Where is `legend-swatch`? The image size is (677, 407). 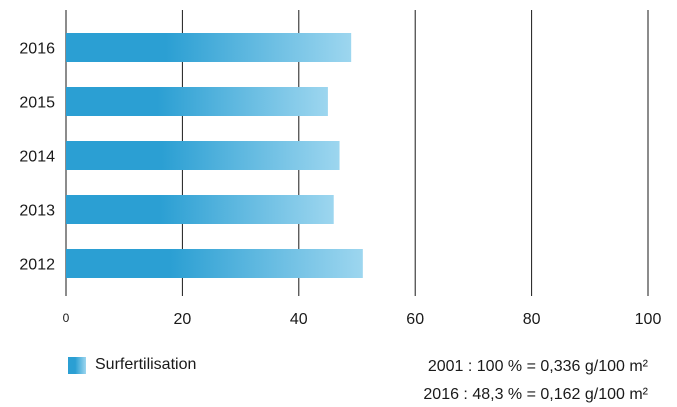 legend-swatch is located at coordinates (77, 365).